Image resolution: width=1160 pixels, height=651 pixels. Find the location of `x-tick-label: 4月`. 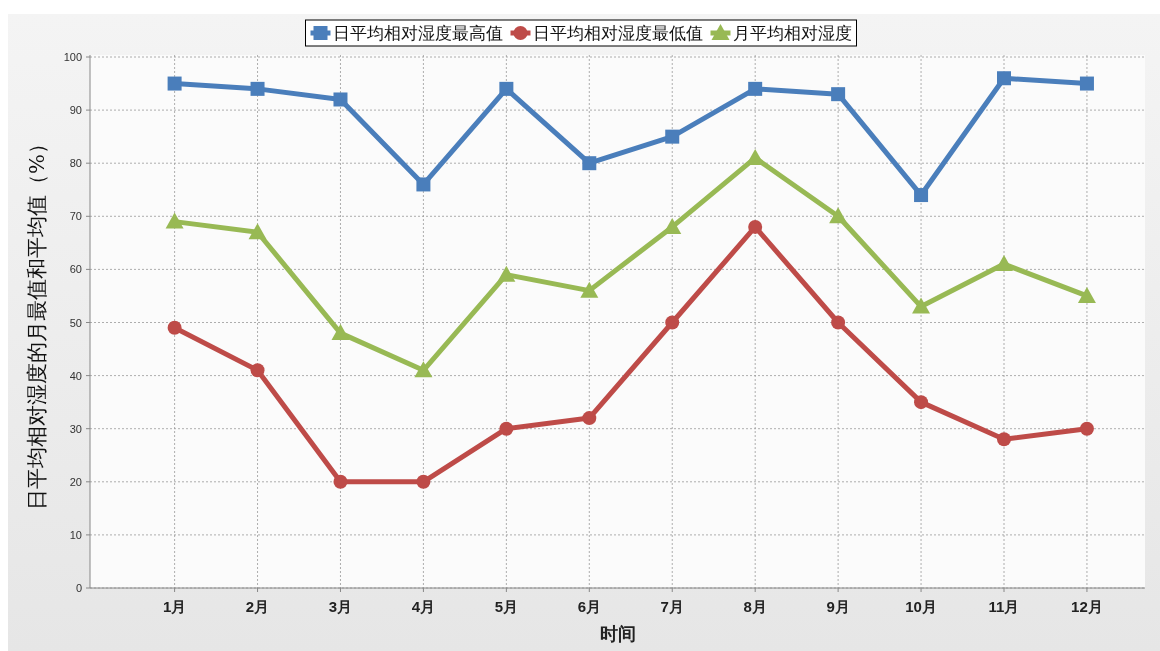

x-tick-label: 4月 is located at coordinates (423, 606).